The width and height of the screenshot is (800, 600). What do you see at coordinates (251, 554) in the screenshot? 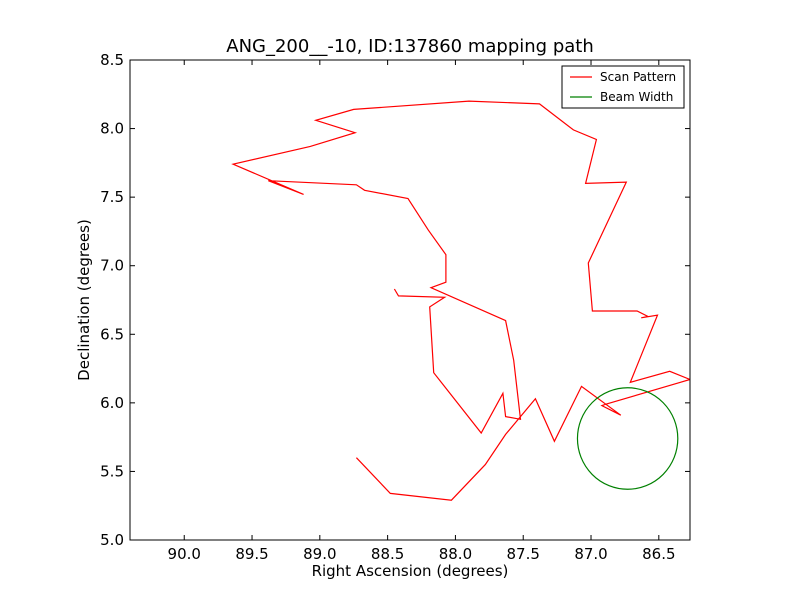
I see `x-tick-label: 89.5` at bounding box center [251, 554].